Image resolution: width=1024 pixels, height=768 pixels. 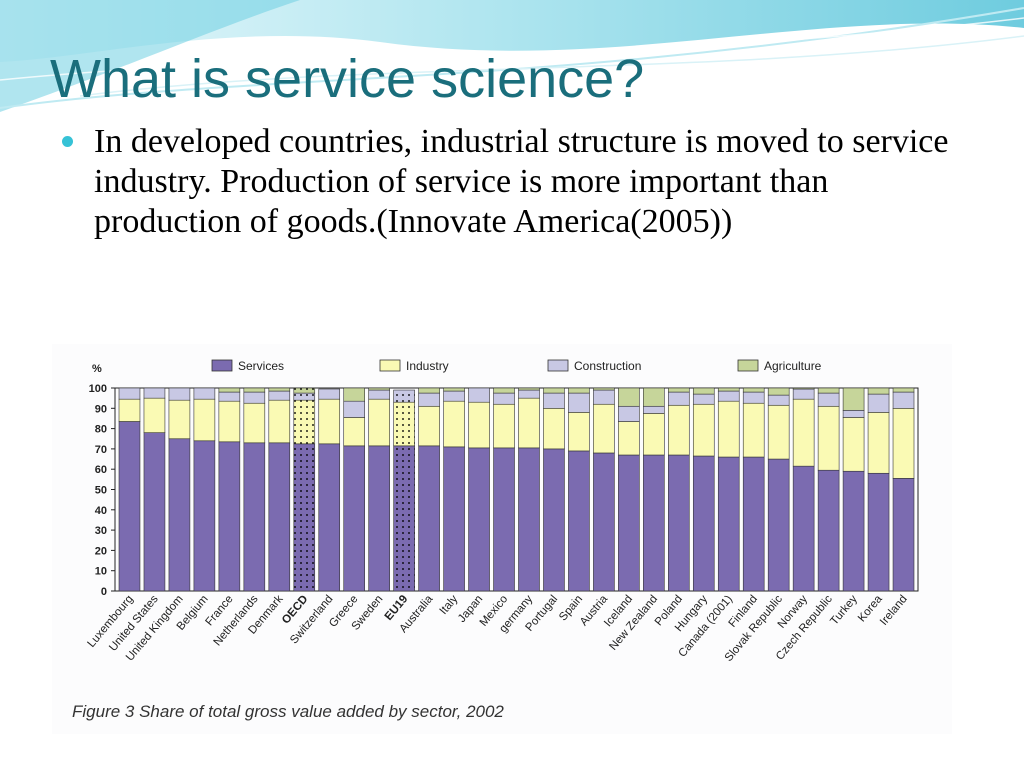 I want to click on legend-label-services: Services, so click(x=261, y=366).